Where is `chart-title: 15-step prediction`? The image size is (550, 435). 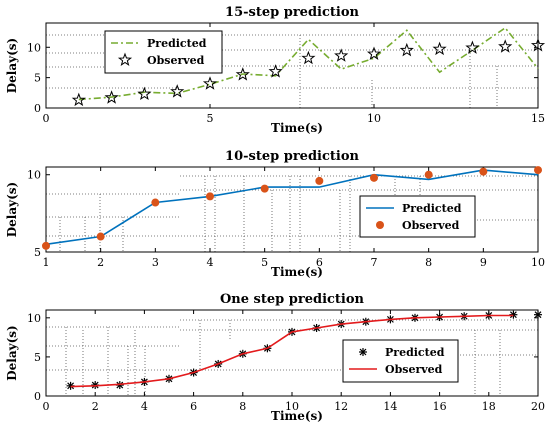 chart-title: 15-step prediction is located at coordinates (292, 12).